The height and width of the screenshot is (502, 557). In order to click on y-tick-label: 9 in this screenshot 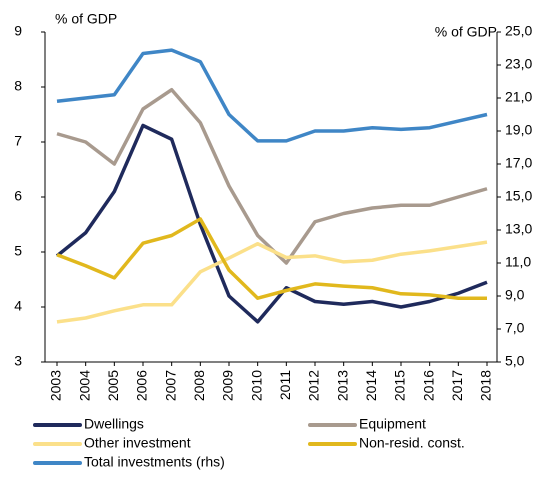, I will do `click(18, 31)`.